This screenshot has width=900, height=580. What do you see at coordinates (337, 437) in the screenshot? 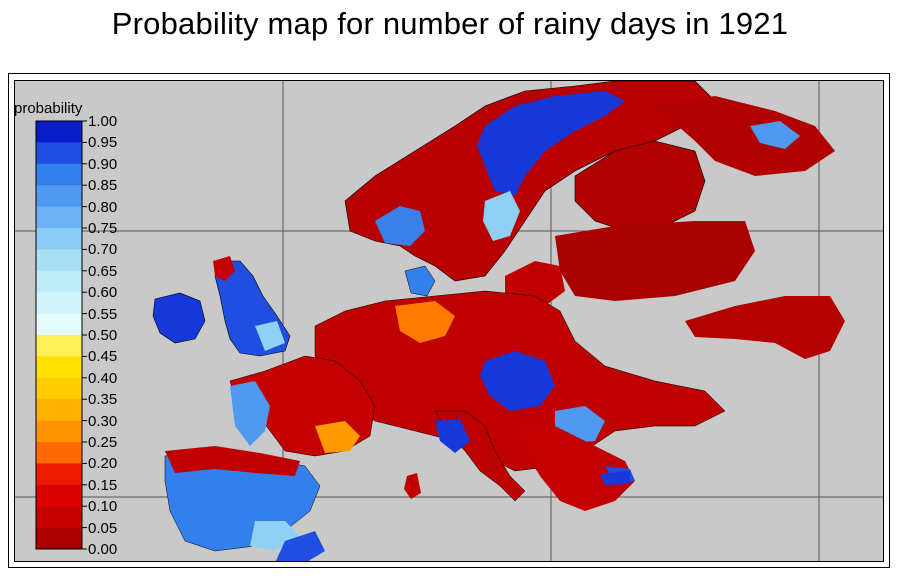
I see `region-france-south` at bounding box center [337, 437].